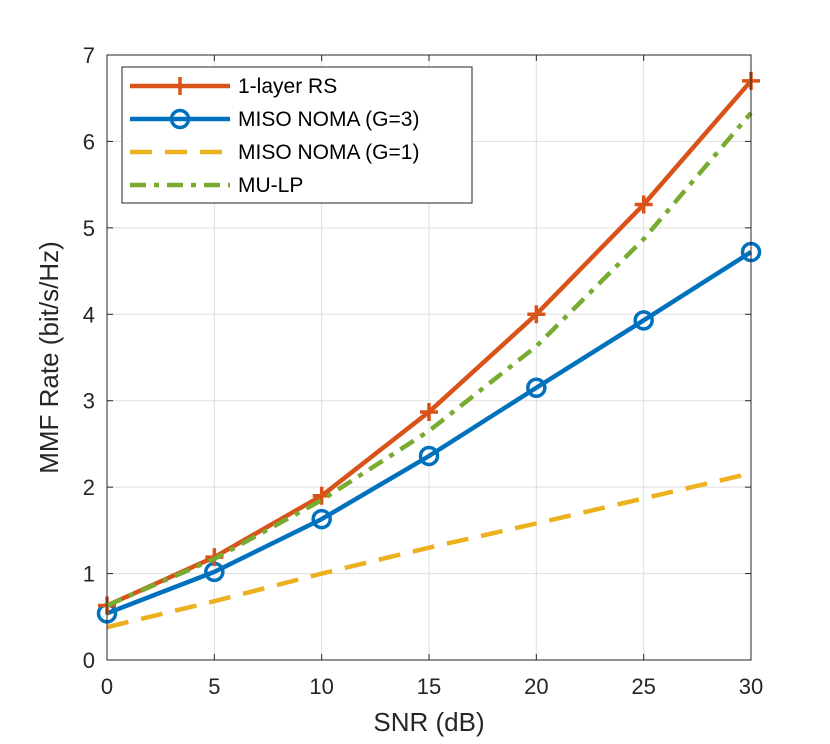 The width and height of the screenshot is (830, 744). What do you see at coordinates (321, 686) in the screenshot?
I see `x-tick-label: 10` at bounding box center [321, 686].